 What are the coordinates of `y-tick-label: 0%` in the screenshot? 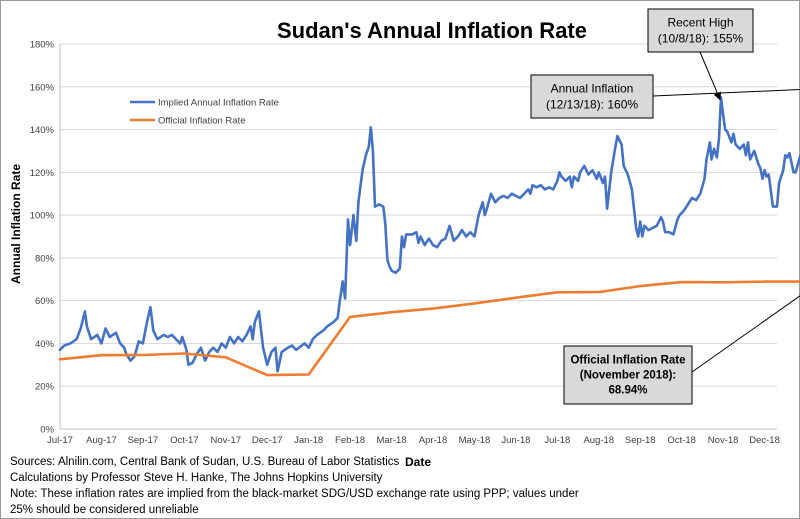 It's located at (47, 430).